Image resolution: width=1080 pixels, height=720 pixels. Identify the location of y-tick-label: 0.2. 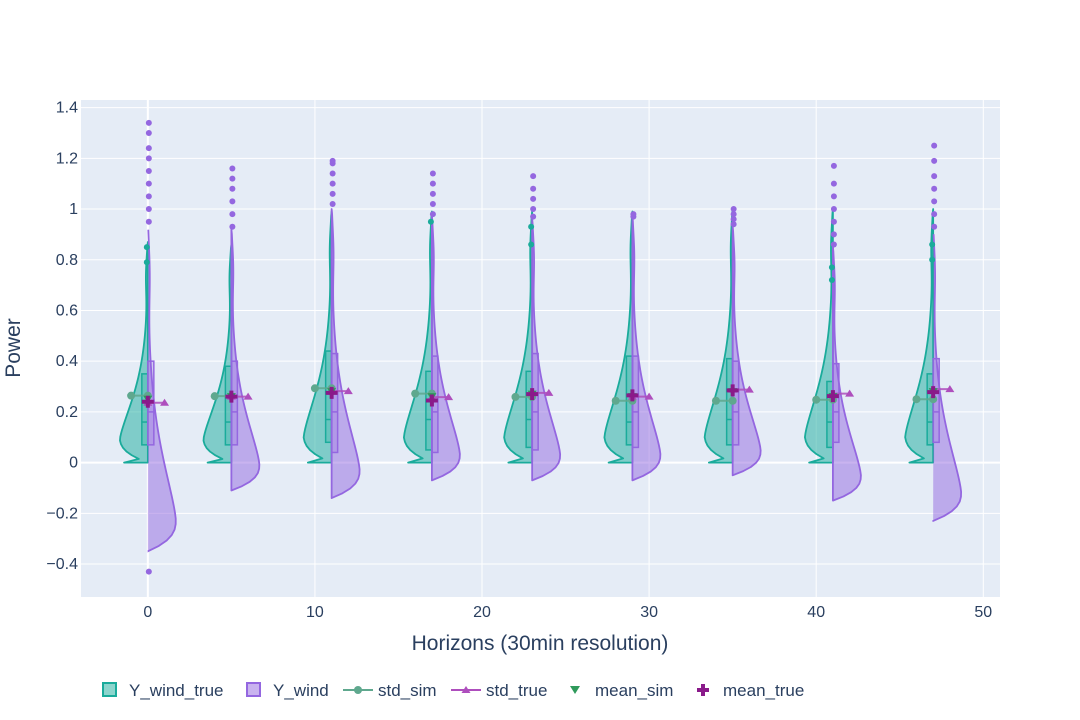
(67, 412).